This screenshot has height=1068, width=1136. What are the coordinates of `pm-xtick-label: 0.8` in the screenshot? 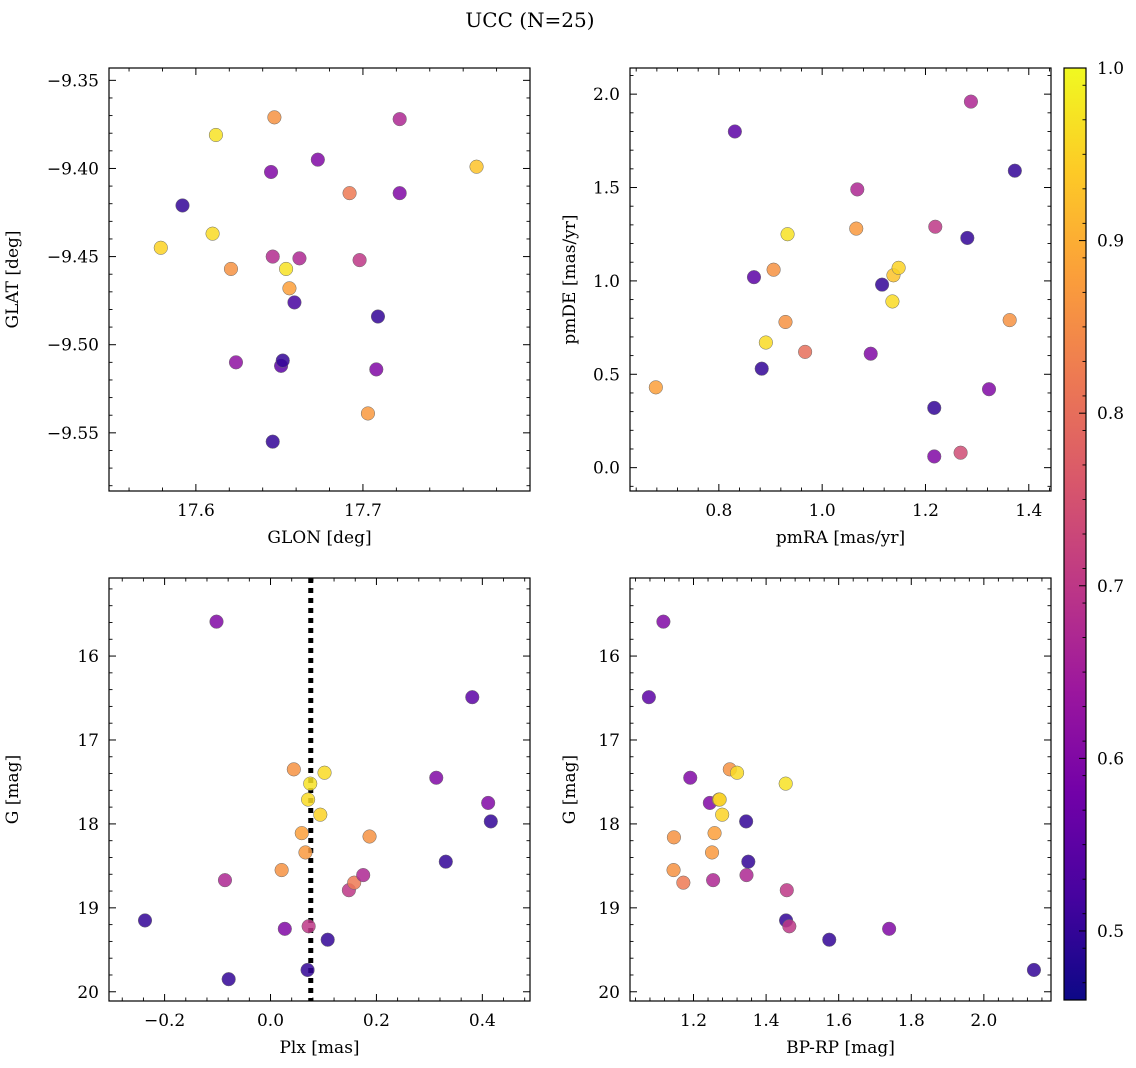 It's located at (718, 511).